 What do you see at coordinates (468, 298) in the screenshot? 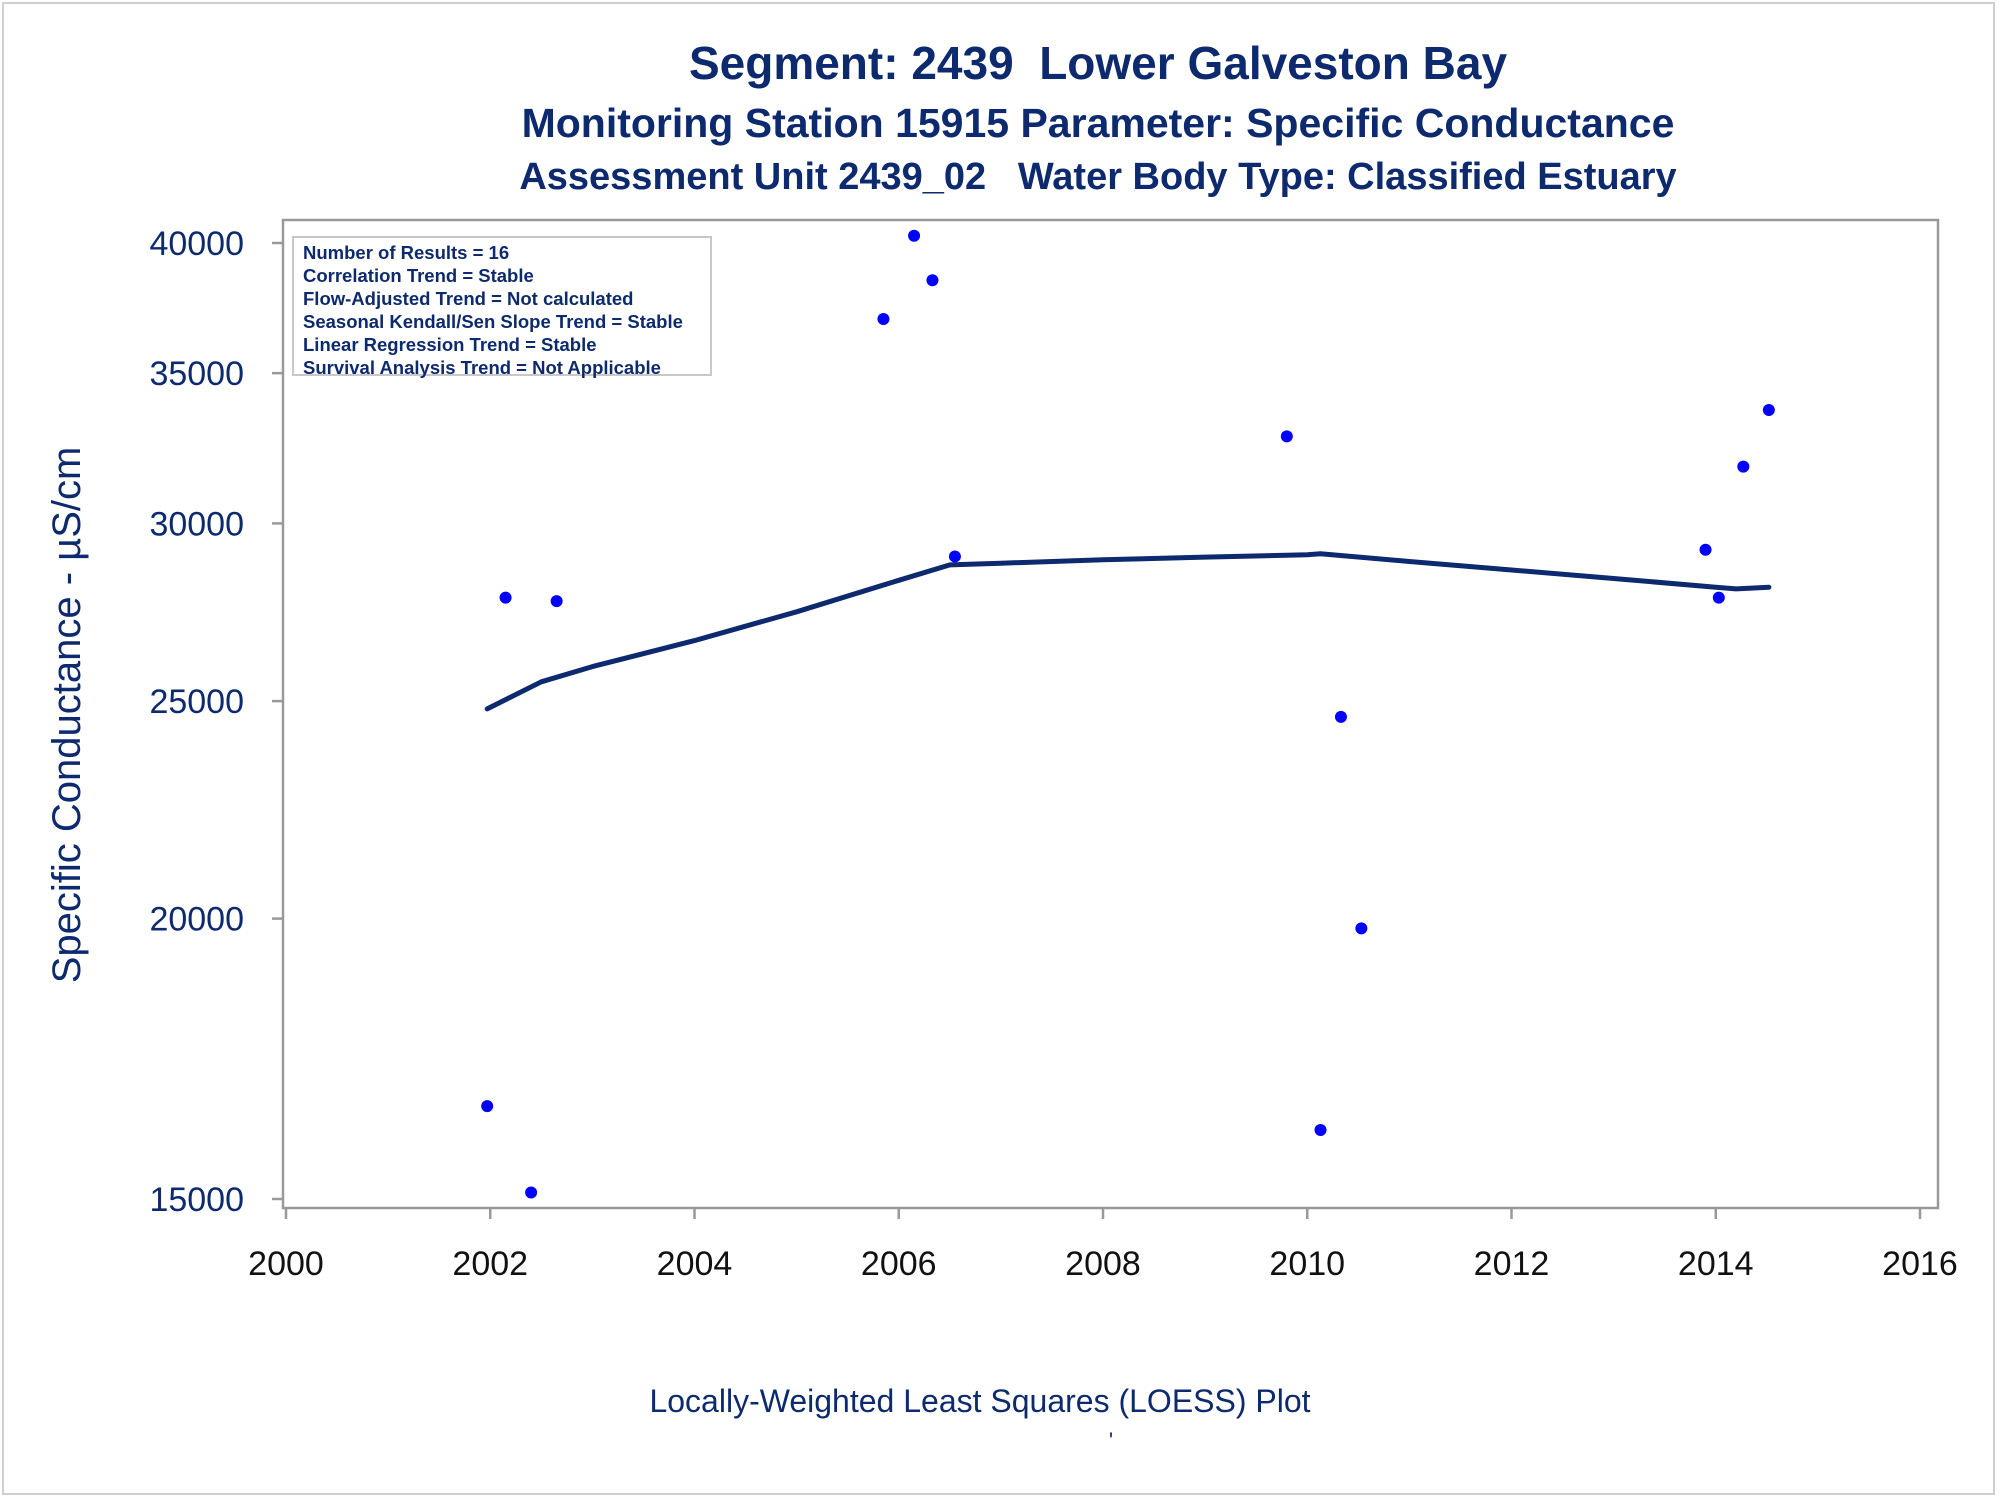
I see `stat-flow-adjusted-trend: Flow-Adjusted Trend = Not calculated` at bounding box center [468, 298].